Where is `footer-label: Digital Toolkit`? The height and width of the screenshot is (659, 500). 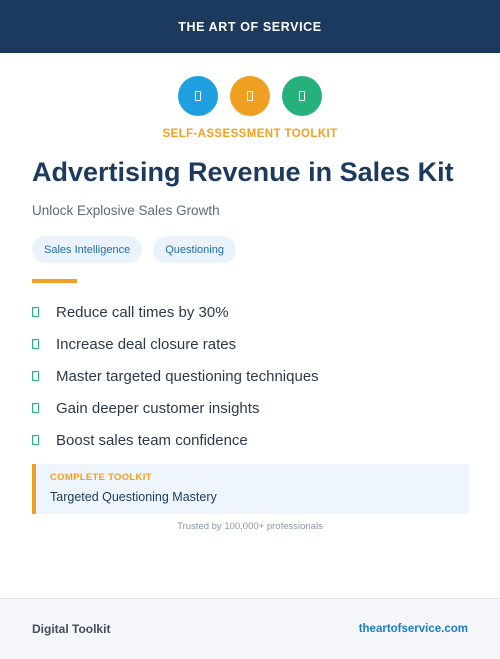
footer-label: Digital Toolkit is located at coordinates (71, 629).